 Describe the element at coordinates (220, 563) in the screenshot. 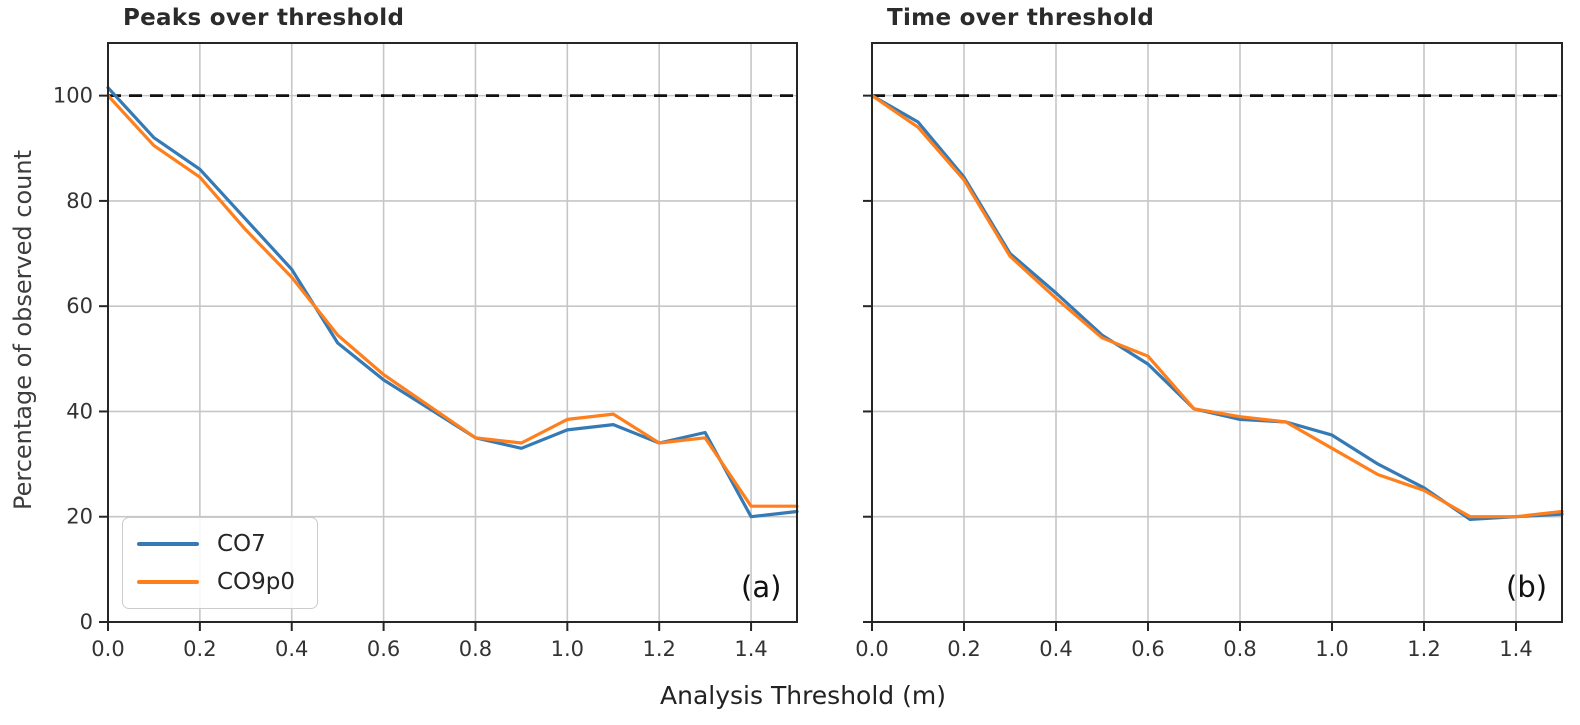

I see `legend: CO7 CO9p0` at that location.